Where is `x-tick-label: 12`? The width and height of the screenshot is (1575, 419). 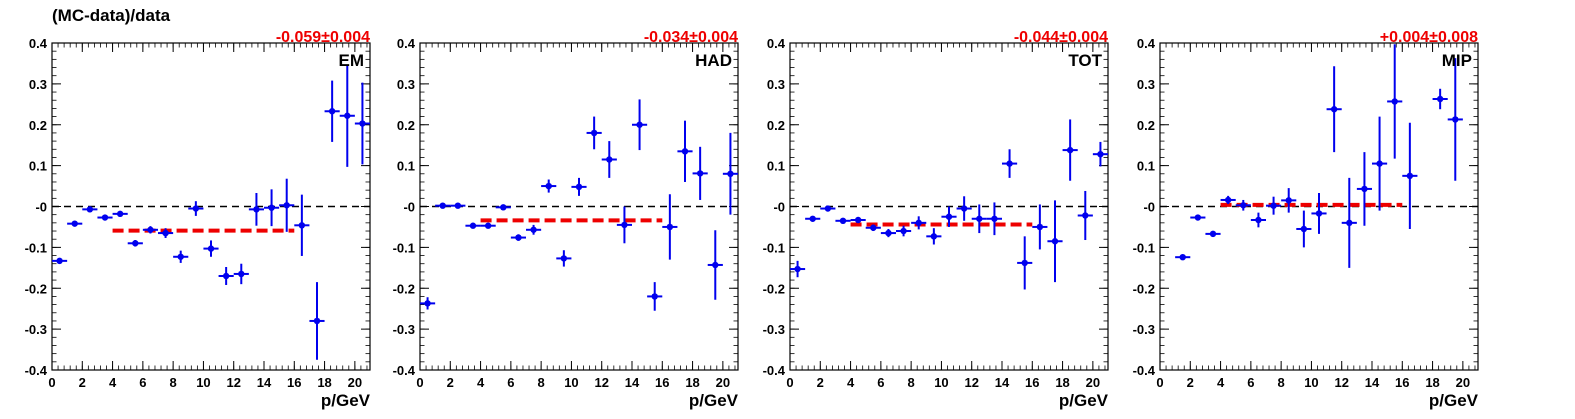 x-tick-label: 12 is located at coordinates (1341, 382).